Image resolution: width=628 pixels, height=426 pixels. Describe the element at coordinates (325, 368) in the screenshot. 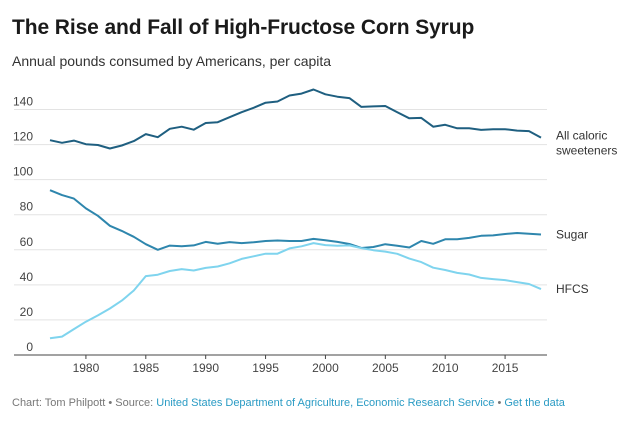

I see `x-tick-label: 2000` at that location.